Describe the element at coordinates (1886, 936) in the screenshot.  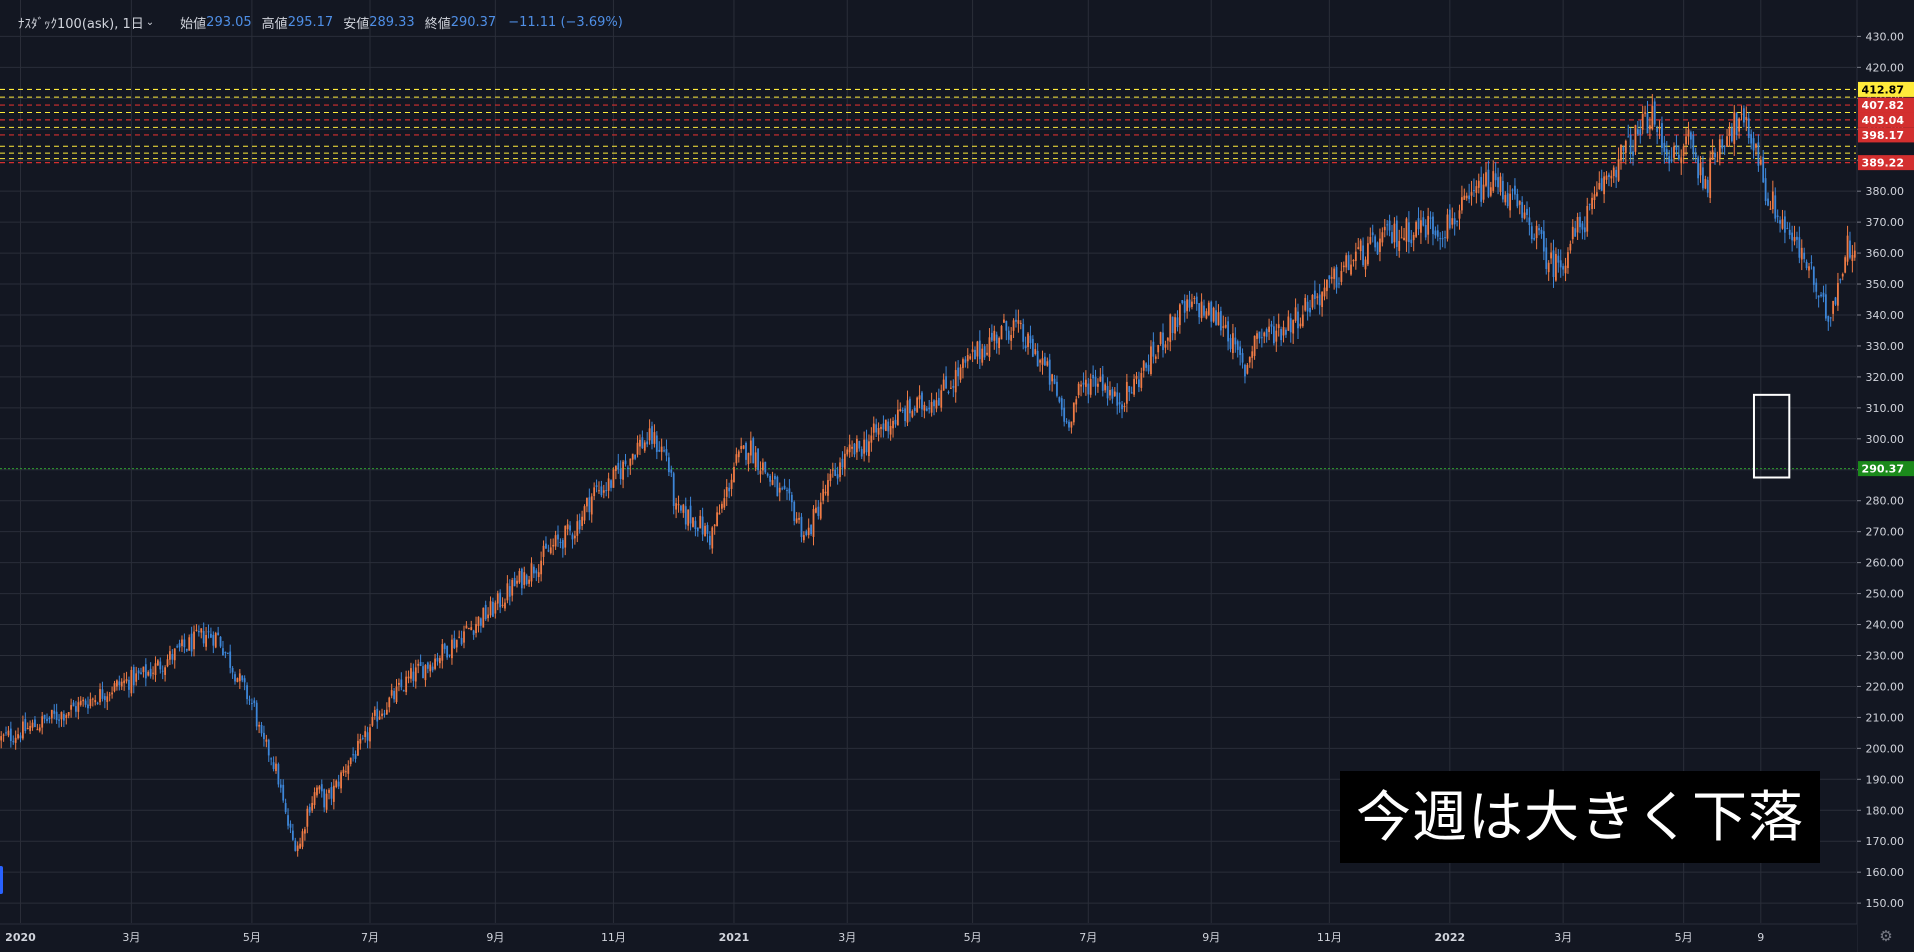
I see `gear-icon: ⚙` at that location.